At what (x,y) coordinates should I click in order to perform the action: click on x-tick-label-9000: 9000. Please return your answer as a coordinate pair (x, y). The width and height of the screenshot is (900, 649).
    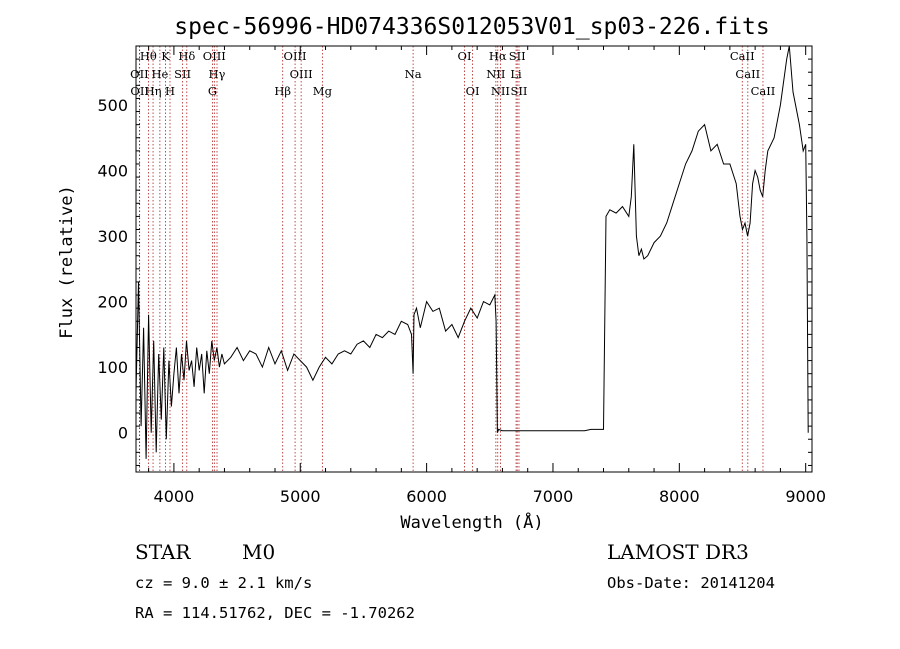
    Looking at the image, I should click on (805, 496).